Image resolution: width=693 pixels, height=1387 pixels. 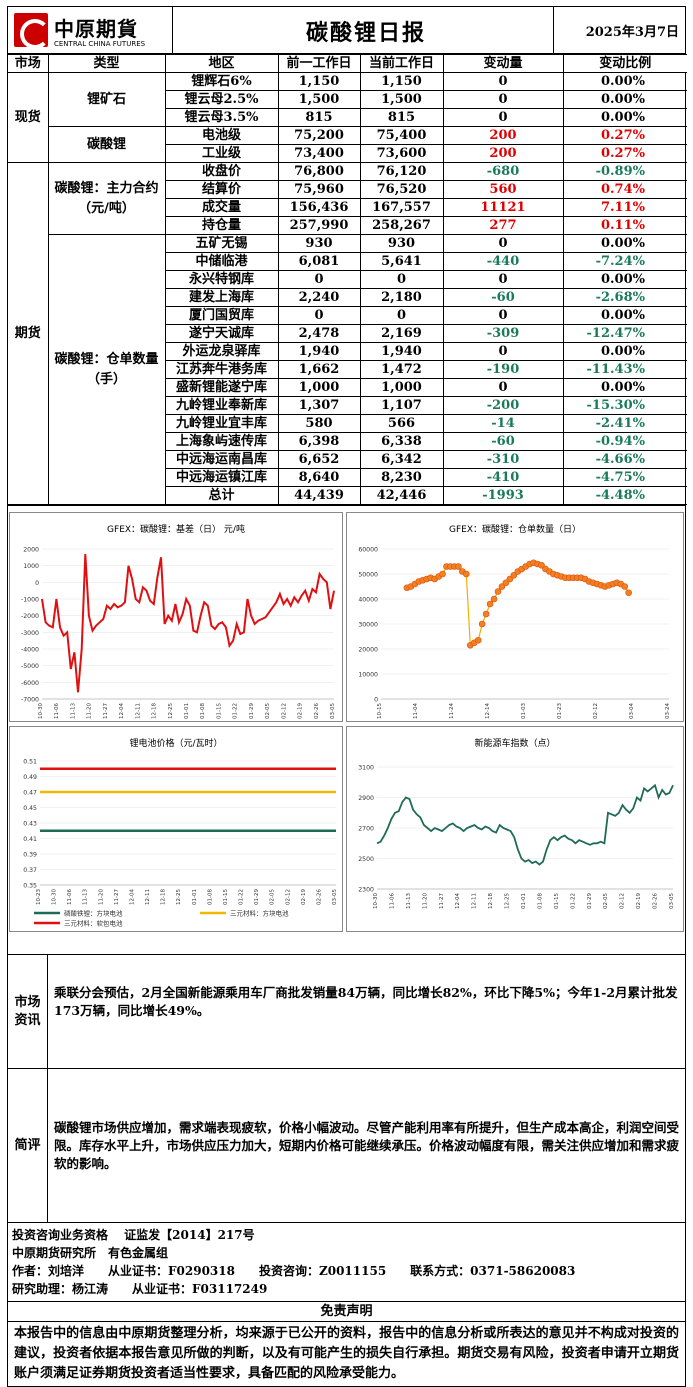 I want to click on prev-cell: 1,000, so click(x=319, y=387).